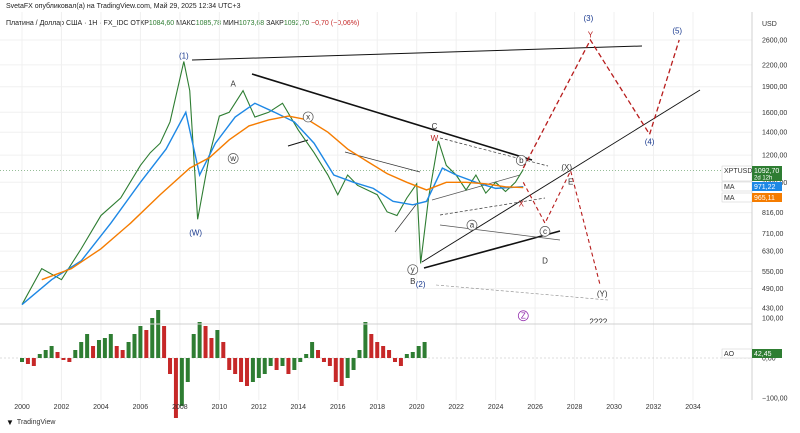 This screenshot has height=433, width=800. I want to click on x-tick-label: 2016, so click(338, 407).